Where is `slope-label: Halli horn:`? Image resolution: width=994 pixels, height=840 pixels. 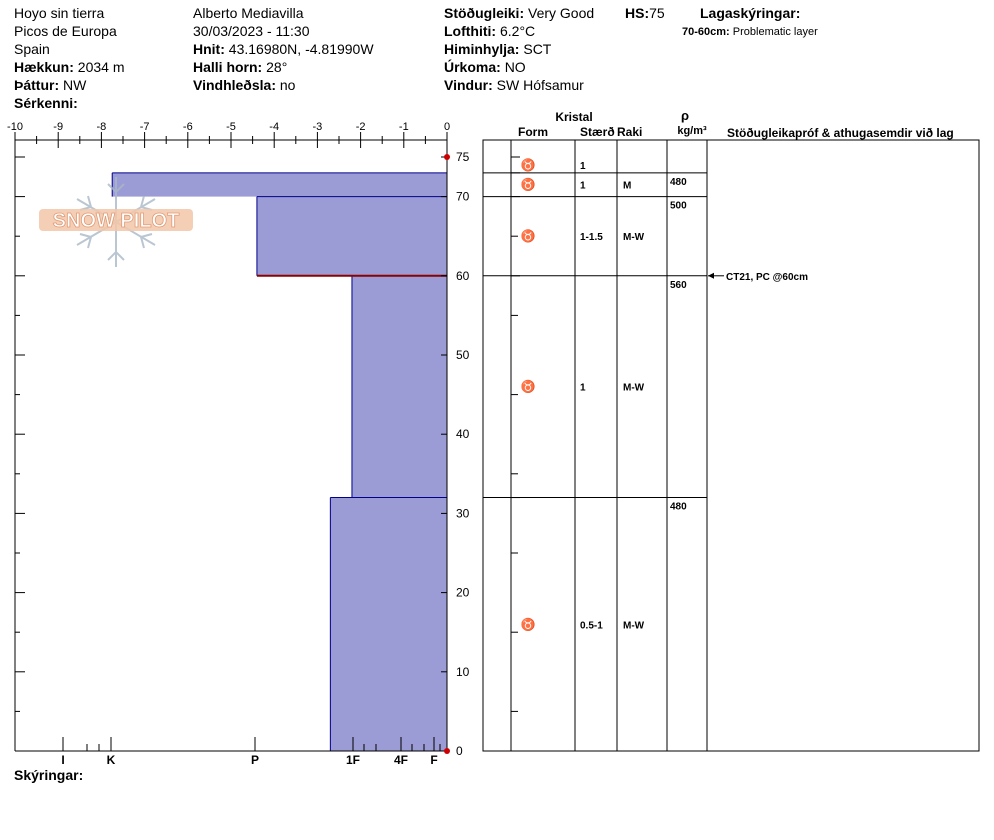
slope-label: Halli horn: is located at coordinates (228, 67).